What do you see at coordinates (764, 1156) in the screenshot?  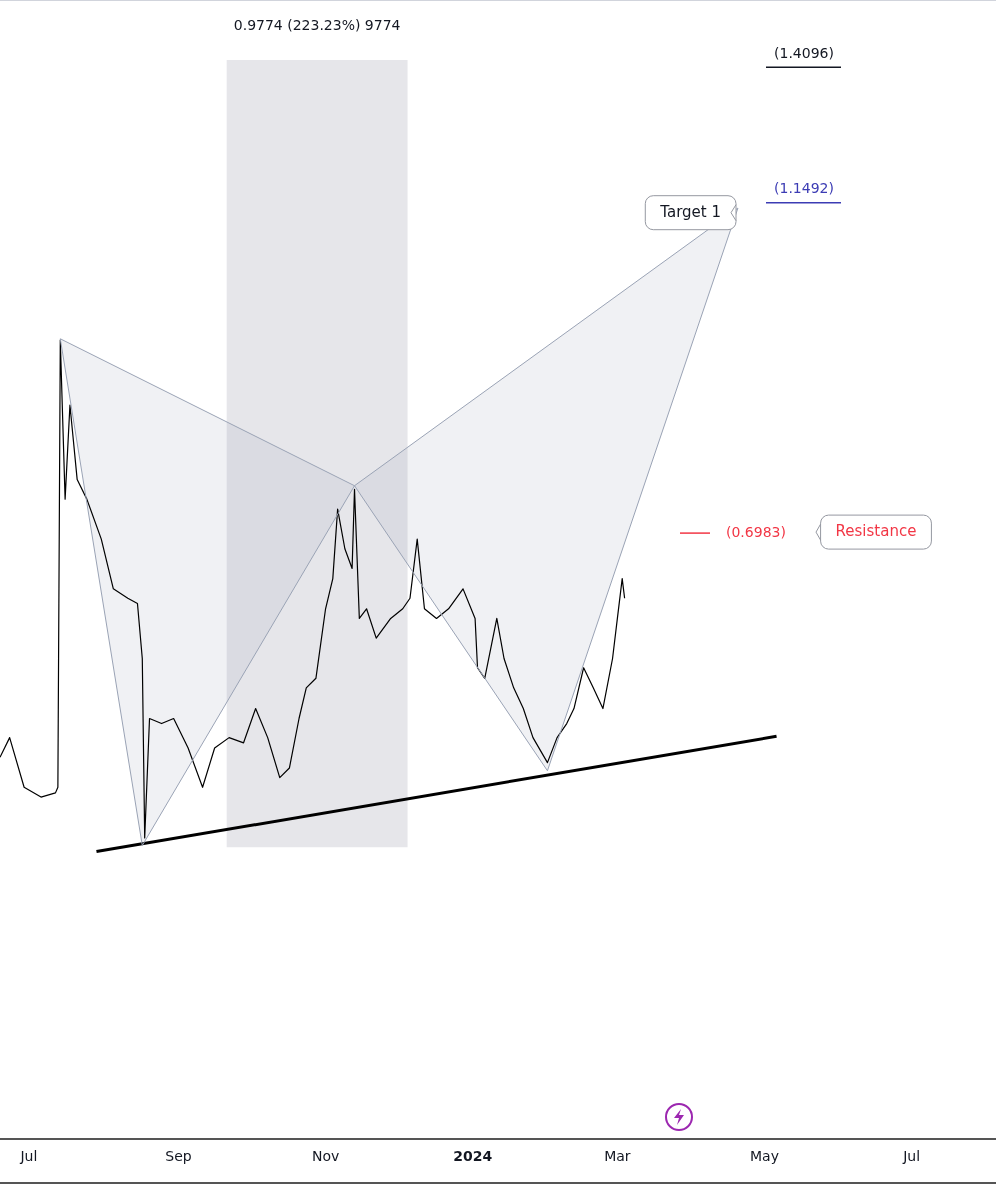 I see `x-tick-label: May` at bounding box center [764, 1156].